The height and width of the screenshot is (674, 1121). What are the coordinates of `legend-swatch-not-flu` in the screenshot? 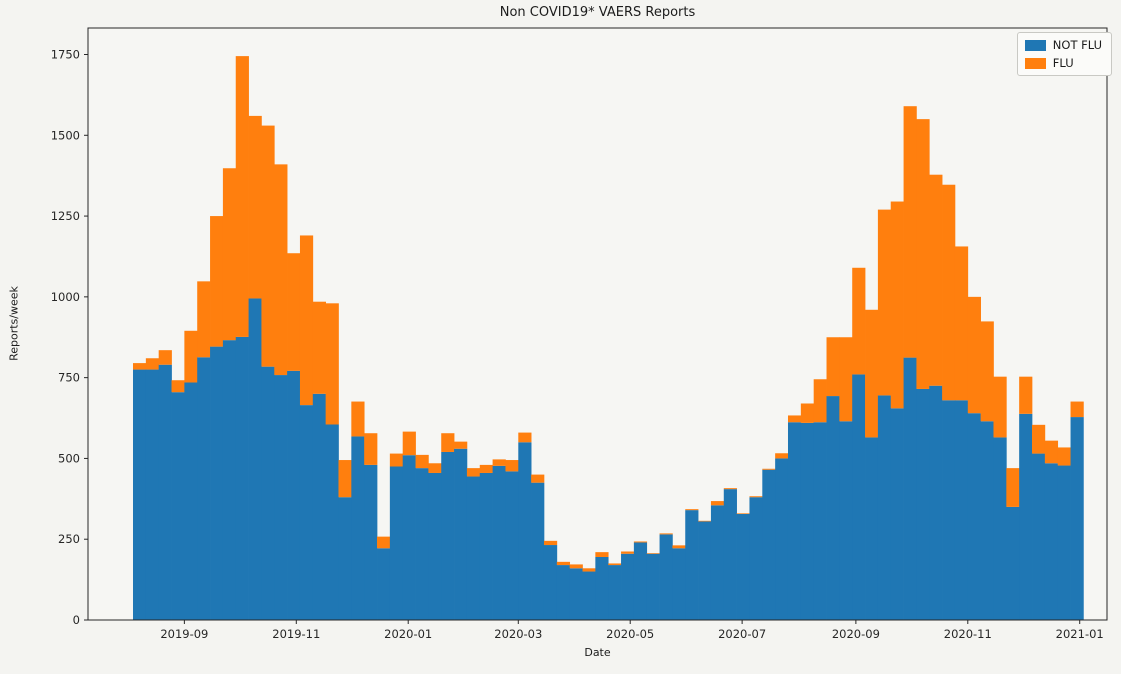 It's located at (1035, 45).